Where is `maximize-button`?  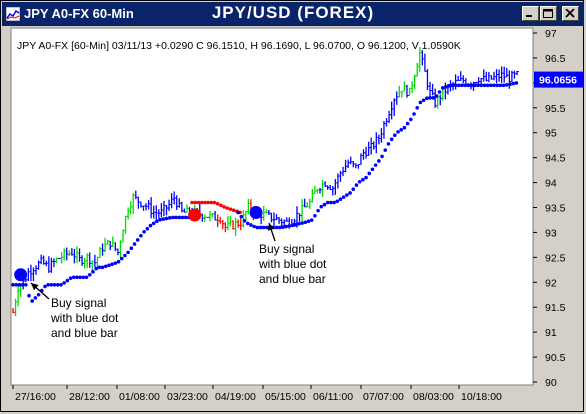
maximize-button is located at coordinates (548, 13).